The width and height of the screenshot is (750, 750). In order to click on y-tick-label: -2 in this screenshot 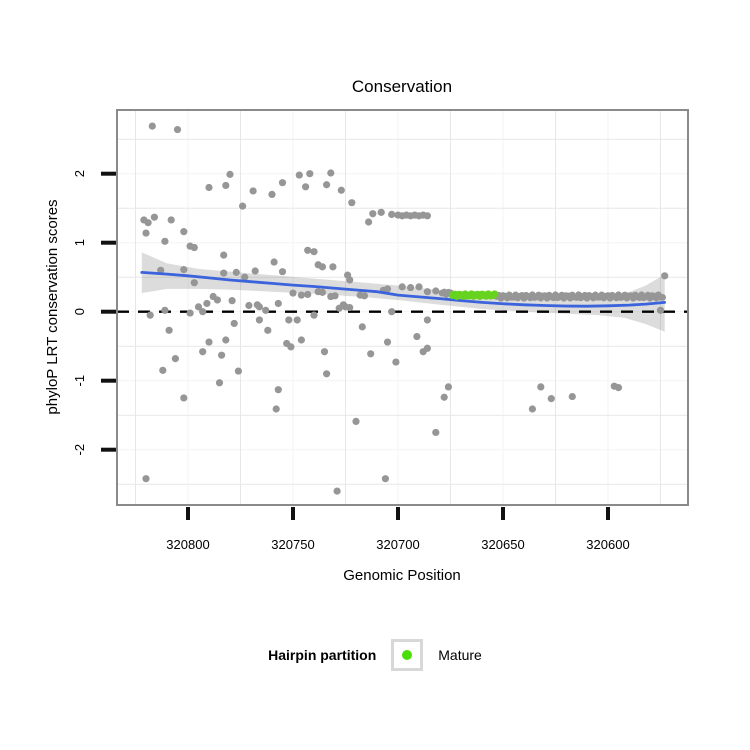, I will do `click(79, 450)`.